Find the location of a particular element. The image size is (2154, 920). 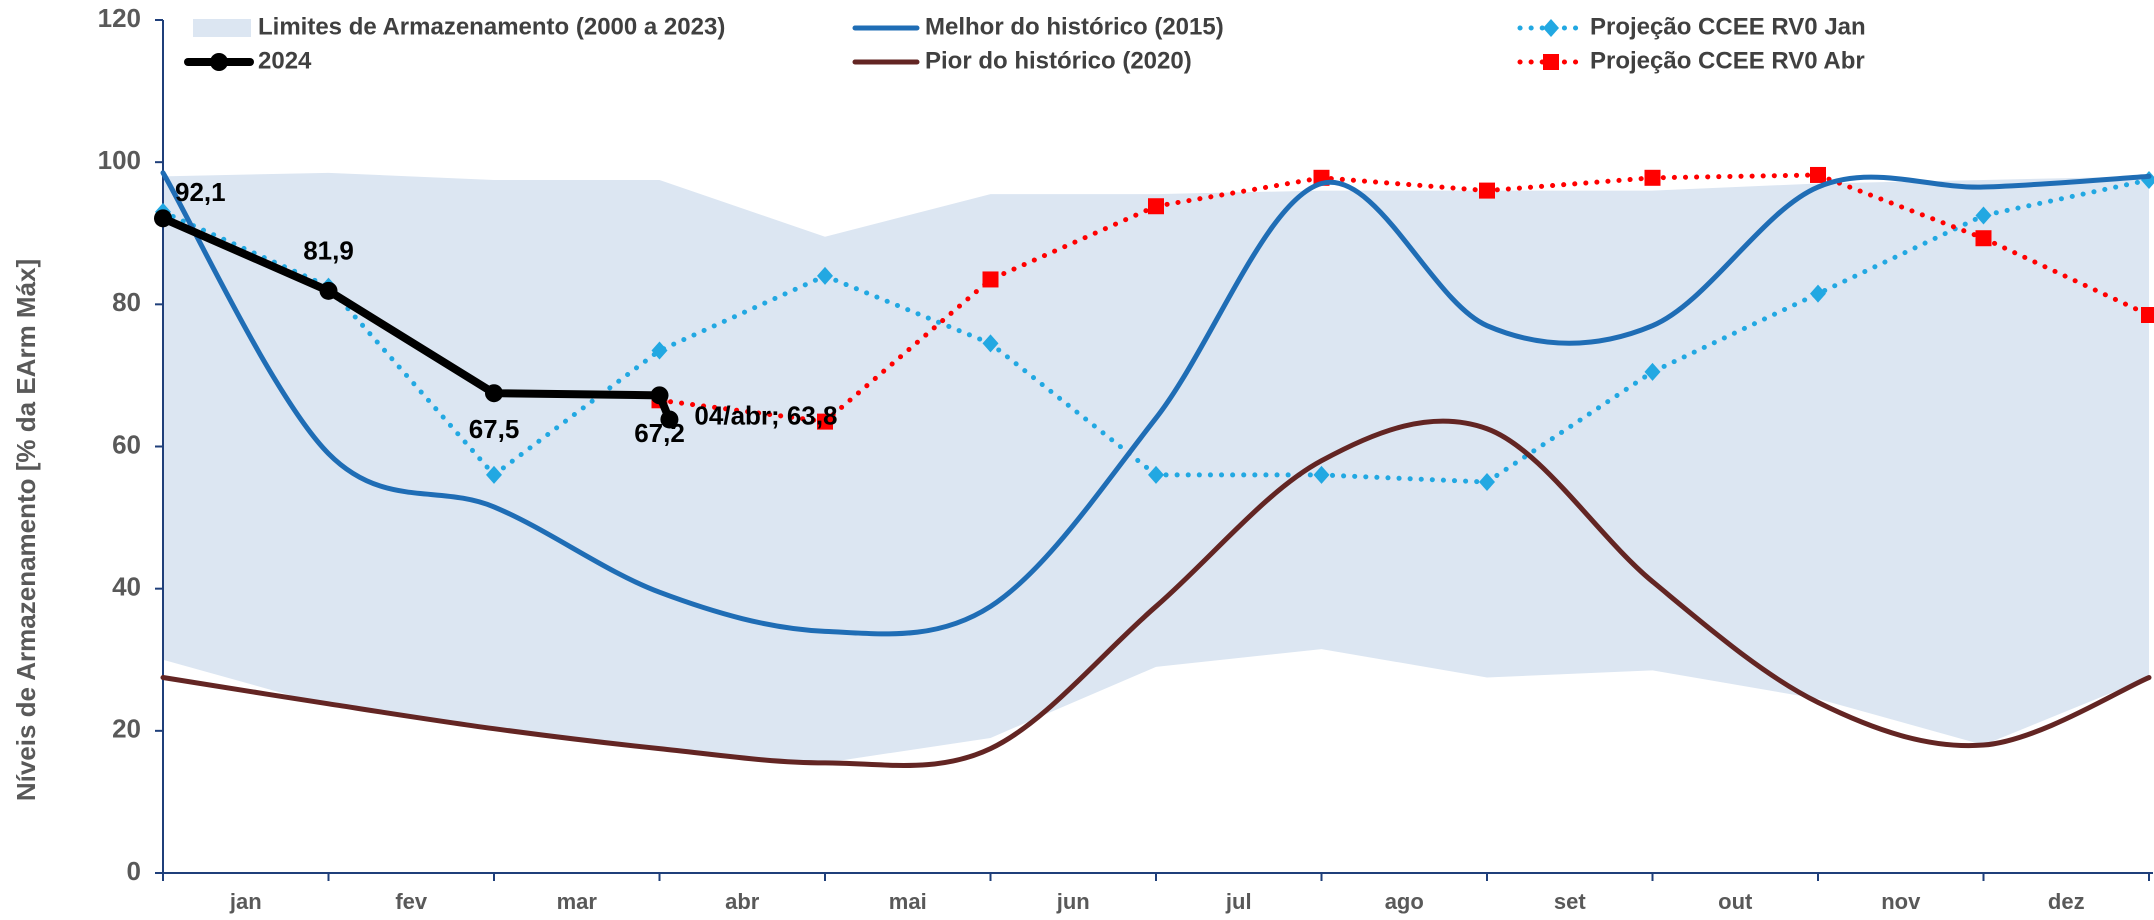

x-tick-label: fev is located at coordinates (411, 901).